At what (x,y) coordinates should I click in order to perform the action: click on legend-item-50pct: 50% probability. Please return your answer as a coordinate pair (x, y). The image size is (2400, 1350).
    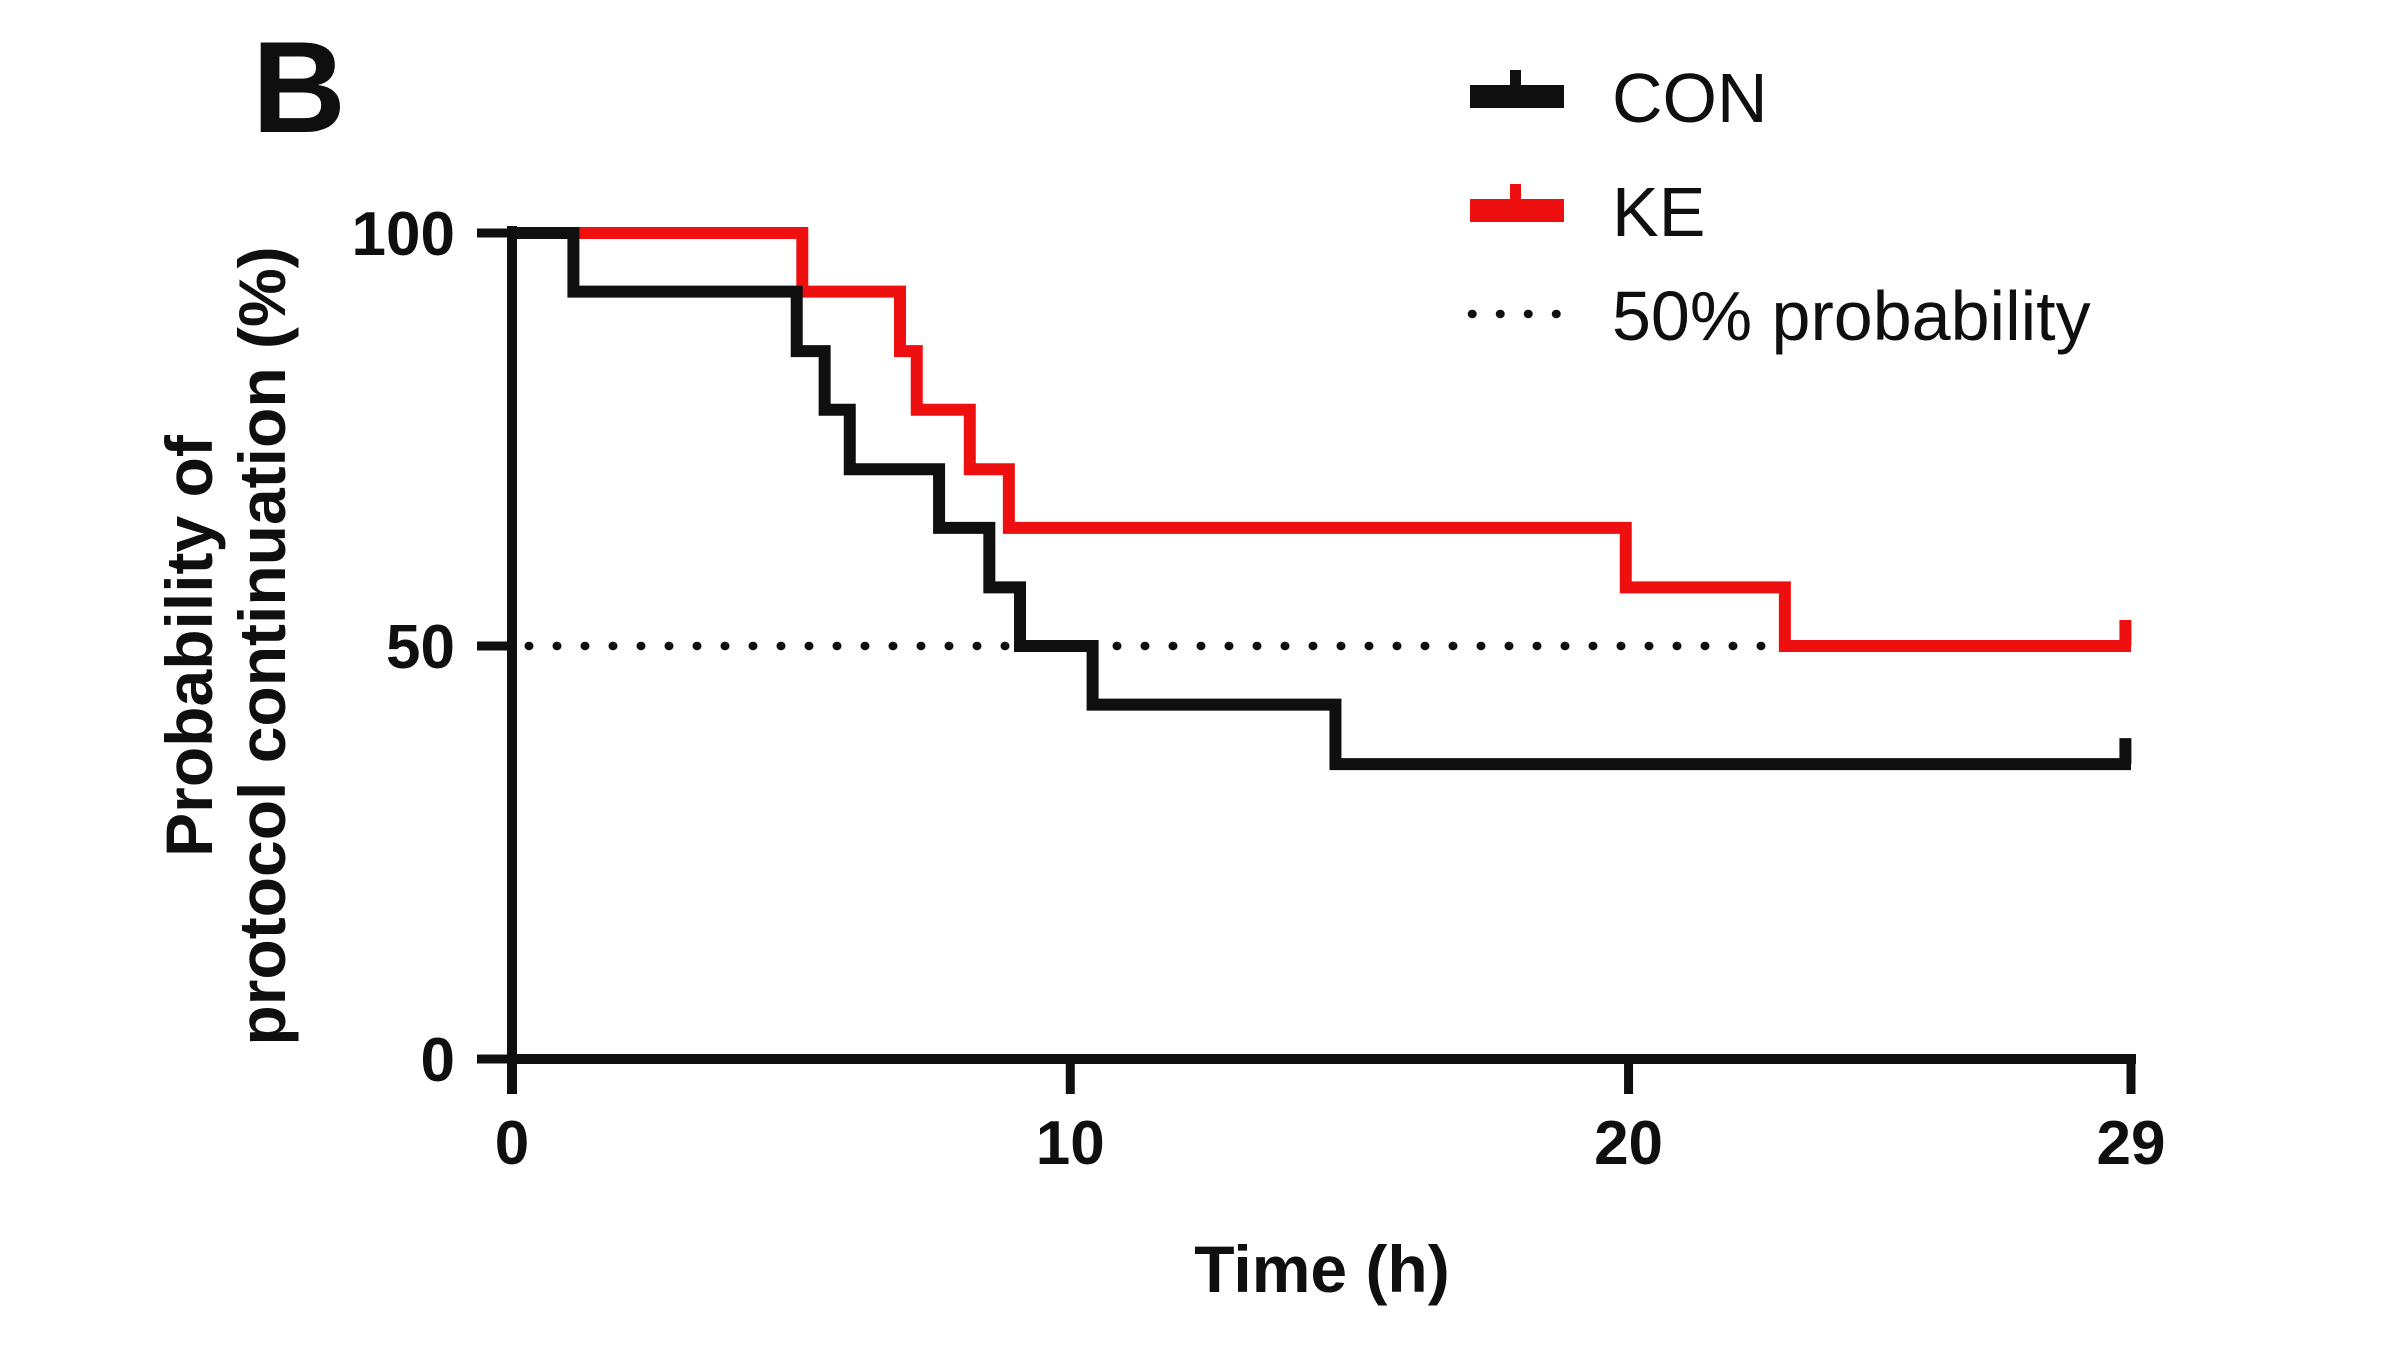
    Looking at the image, I should click on (1779, 316).